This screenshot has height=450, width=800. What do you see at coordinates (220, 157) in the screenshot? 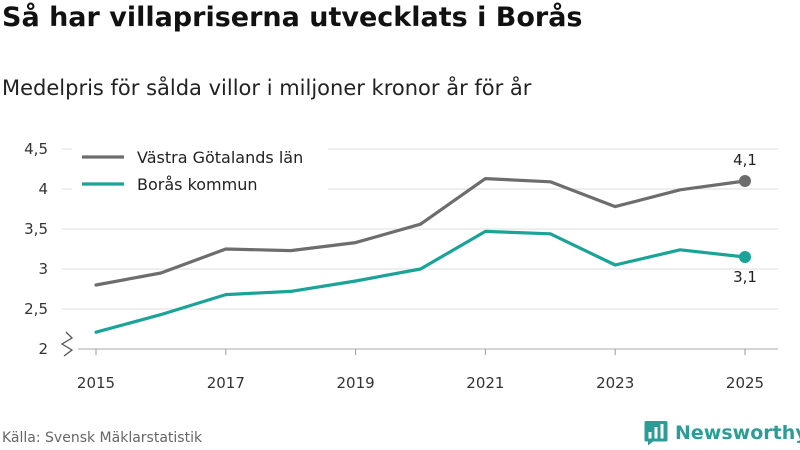
I see `legend-label: Västra Götalands län` at bounding box center [220, 157].